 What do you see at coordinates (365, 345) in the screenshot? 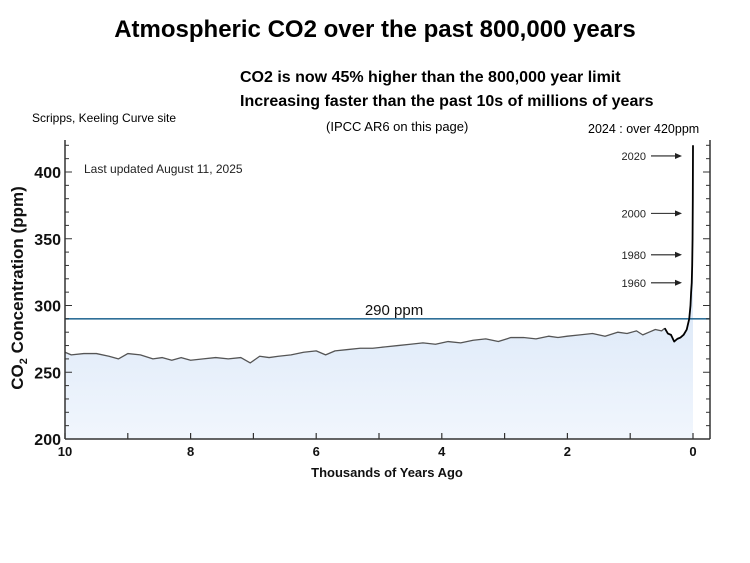
I see `co2-series-line` at bounding box center [365, 345].